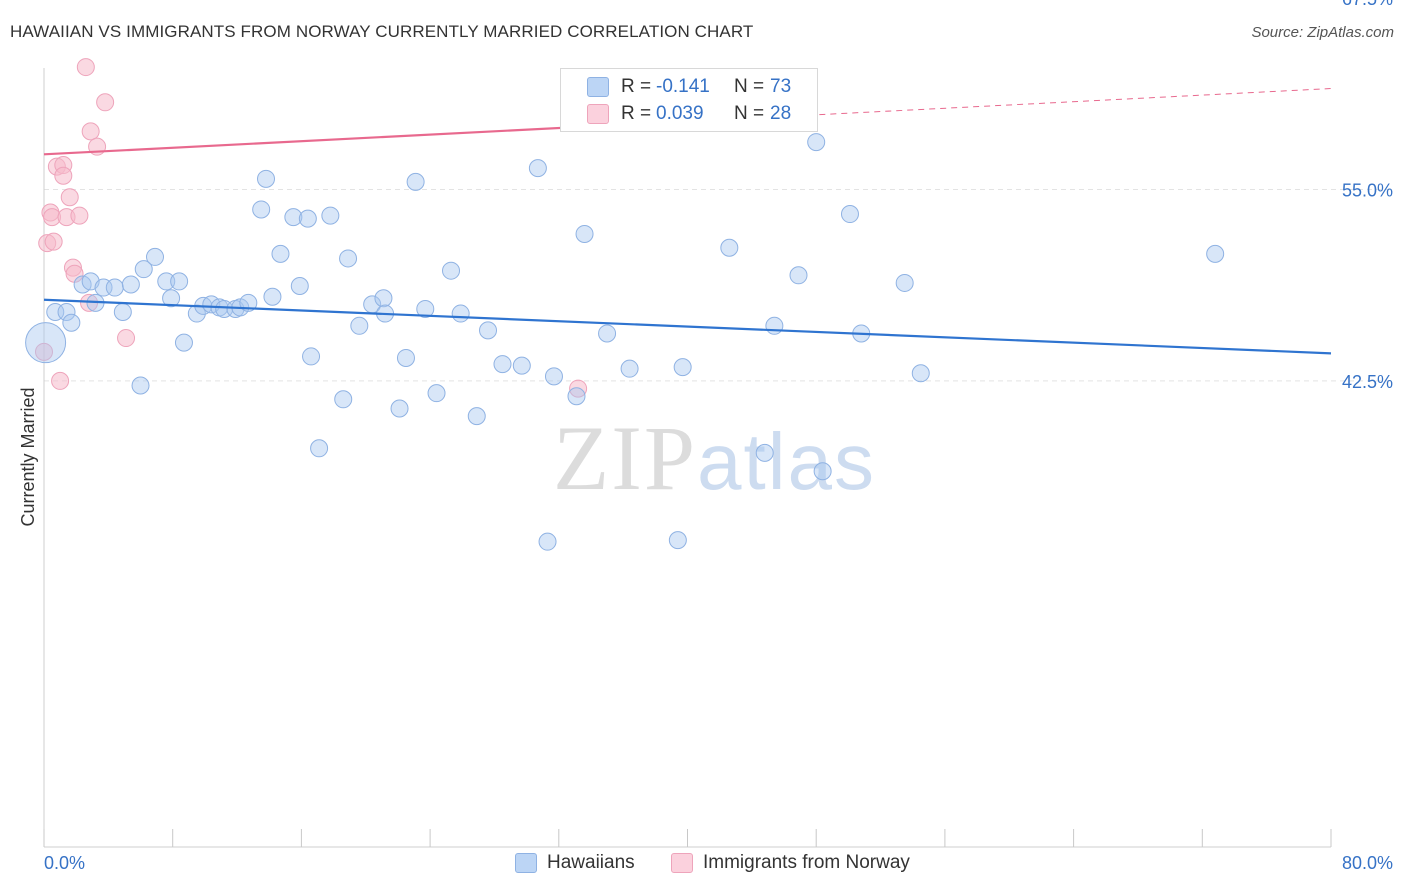  Describe the element at coordinates (28, 456) in the screenshot. I see `y-axis-label: Currently Married` at that location.